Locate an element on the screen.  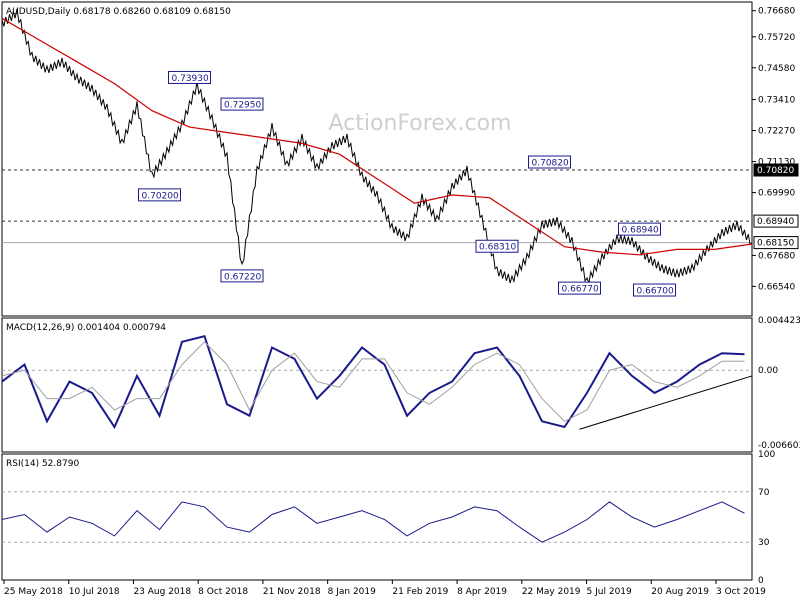
price-level-tag-label: 0.70820 is located at coordinates (775, 171).